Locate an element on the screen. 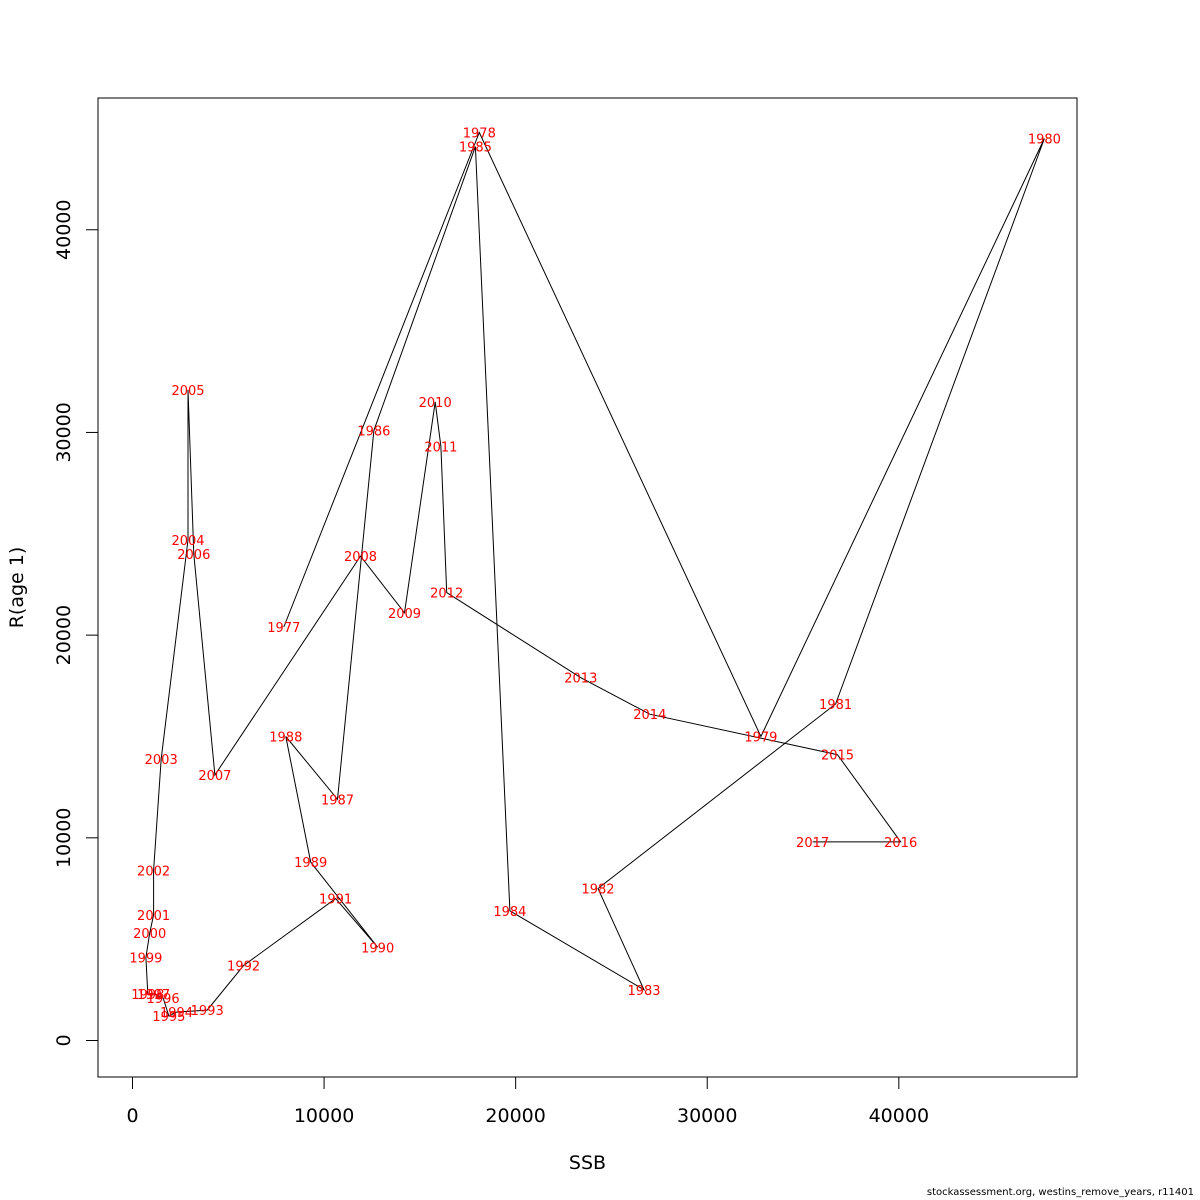 This screenshot has width=1200, height=1200. year-label-1997: 1997 is located at coordinates (153, 995).